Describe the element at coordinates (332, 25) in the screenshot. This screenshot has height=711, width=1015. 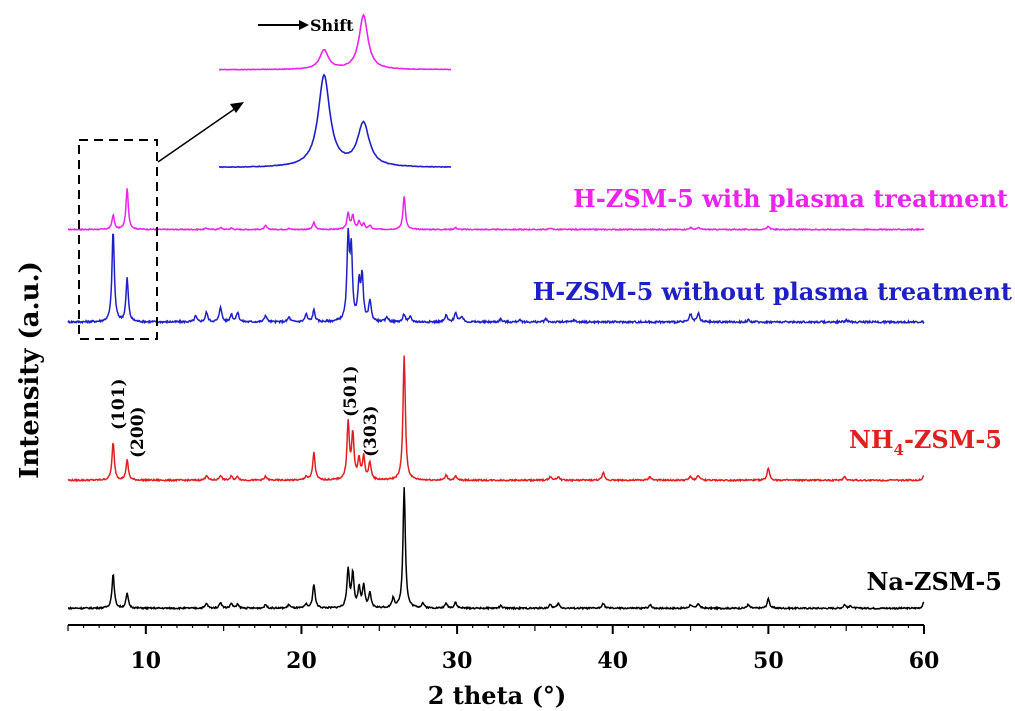
I see `shift-label: Shift` at that location.